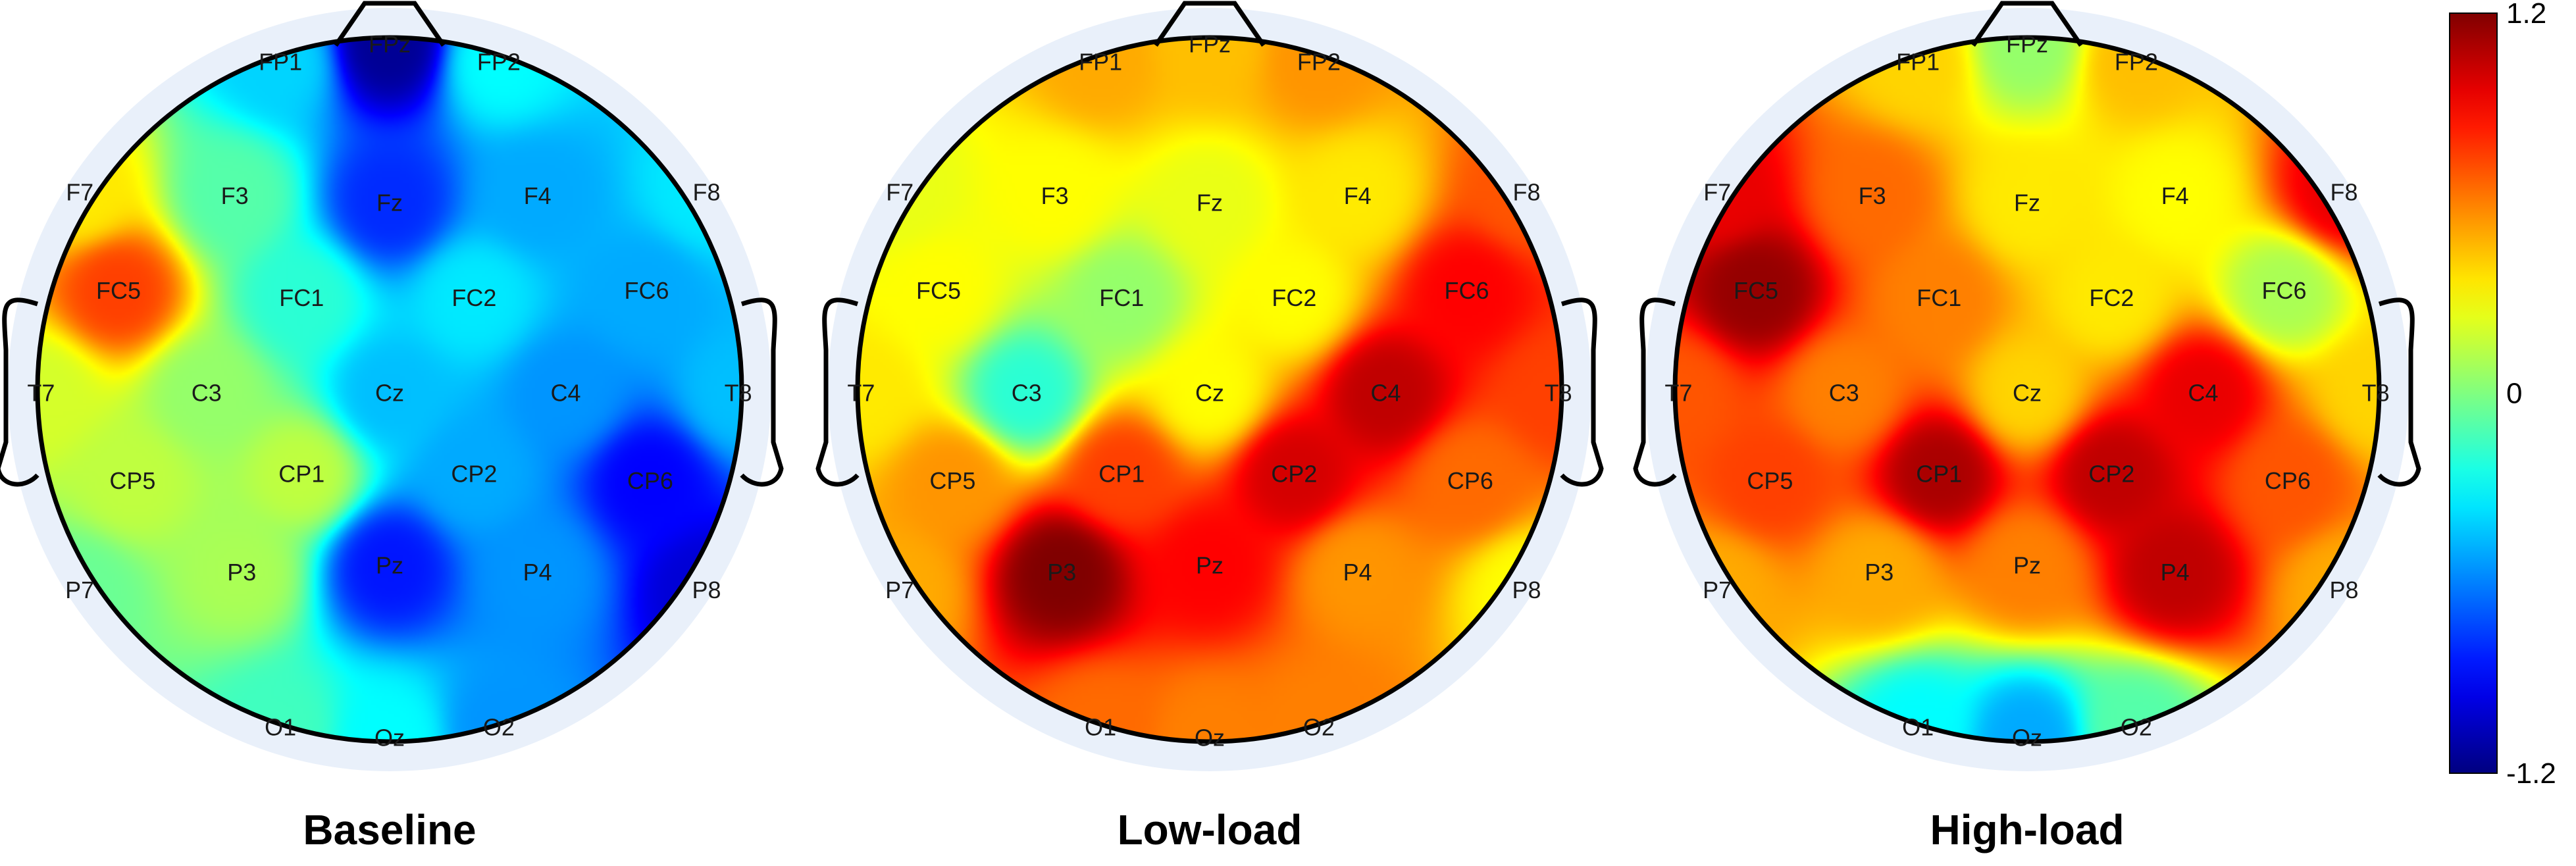 The height and width of the screenshot is (866, 2576). Describe the element at coordinates (1294, 473) in the screenshot. I see `electrode-label-cp2: CP2` at that location.